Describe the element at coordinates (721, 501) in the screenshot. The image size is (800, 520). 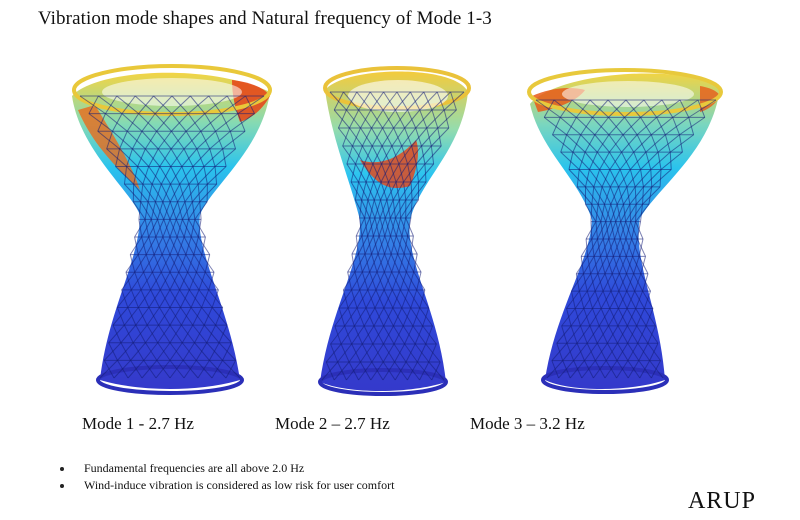
I see `arup-logo: ARUP` at that location.